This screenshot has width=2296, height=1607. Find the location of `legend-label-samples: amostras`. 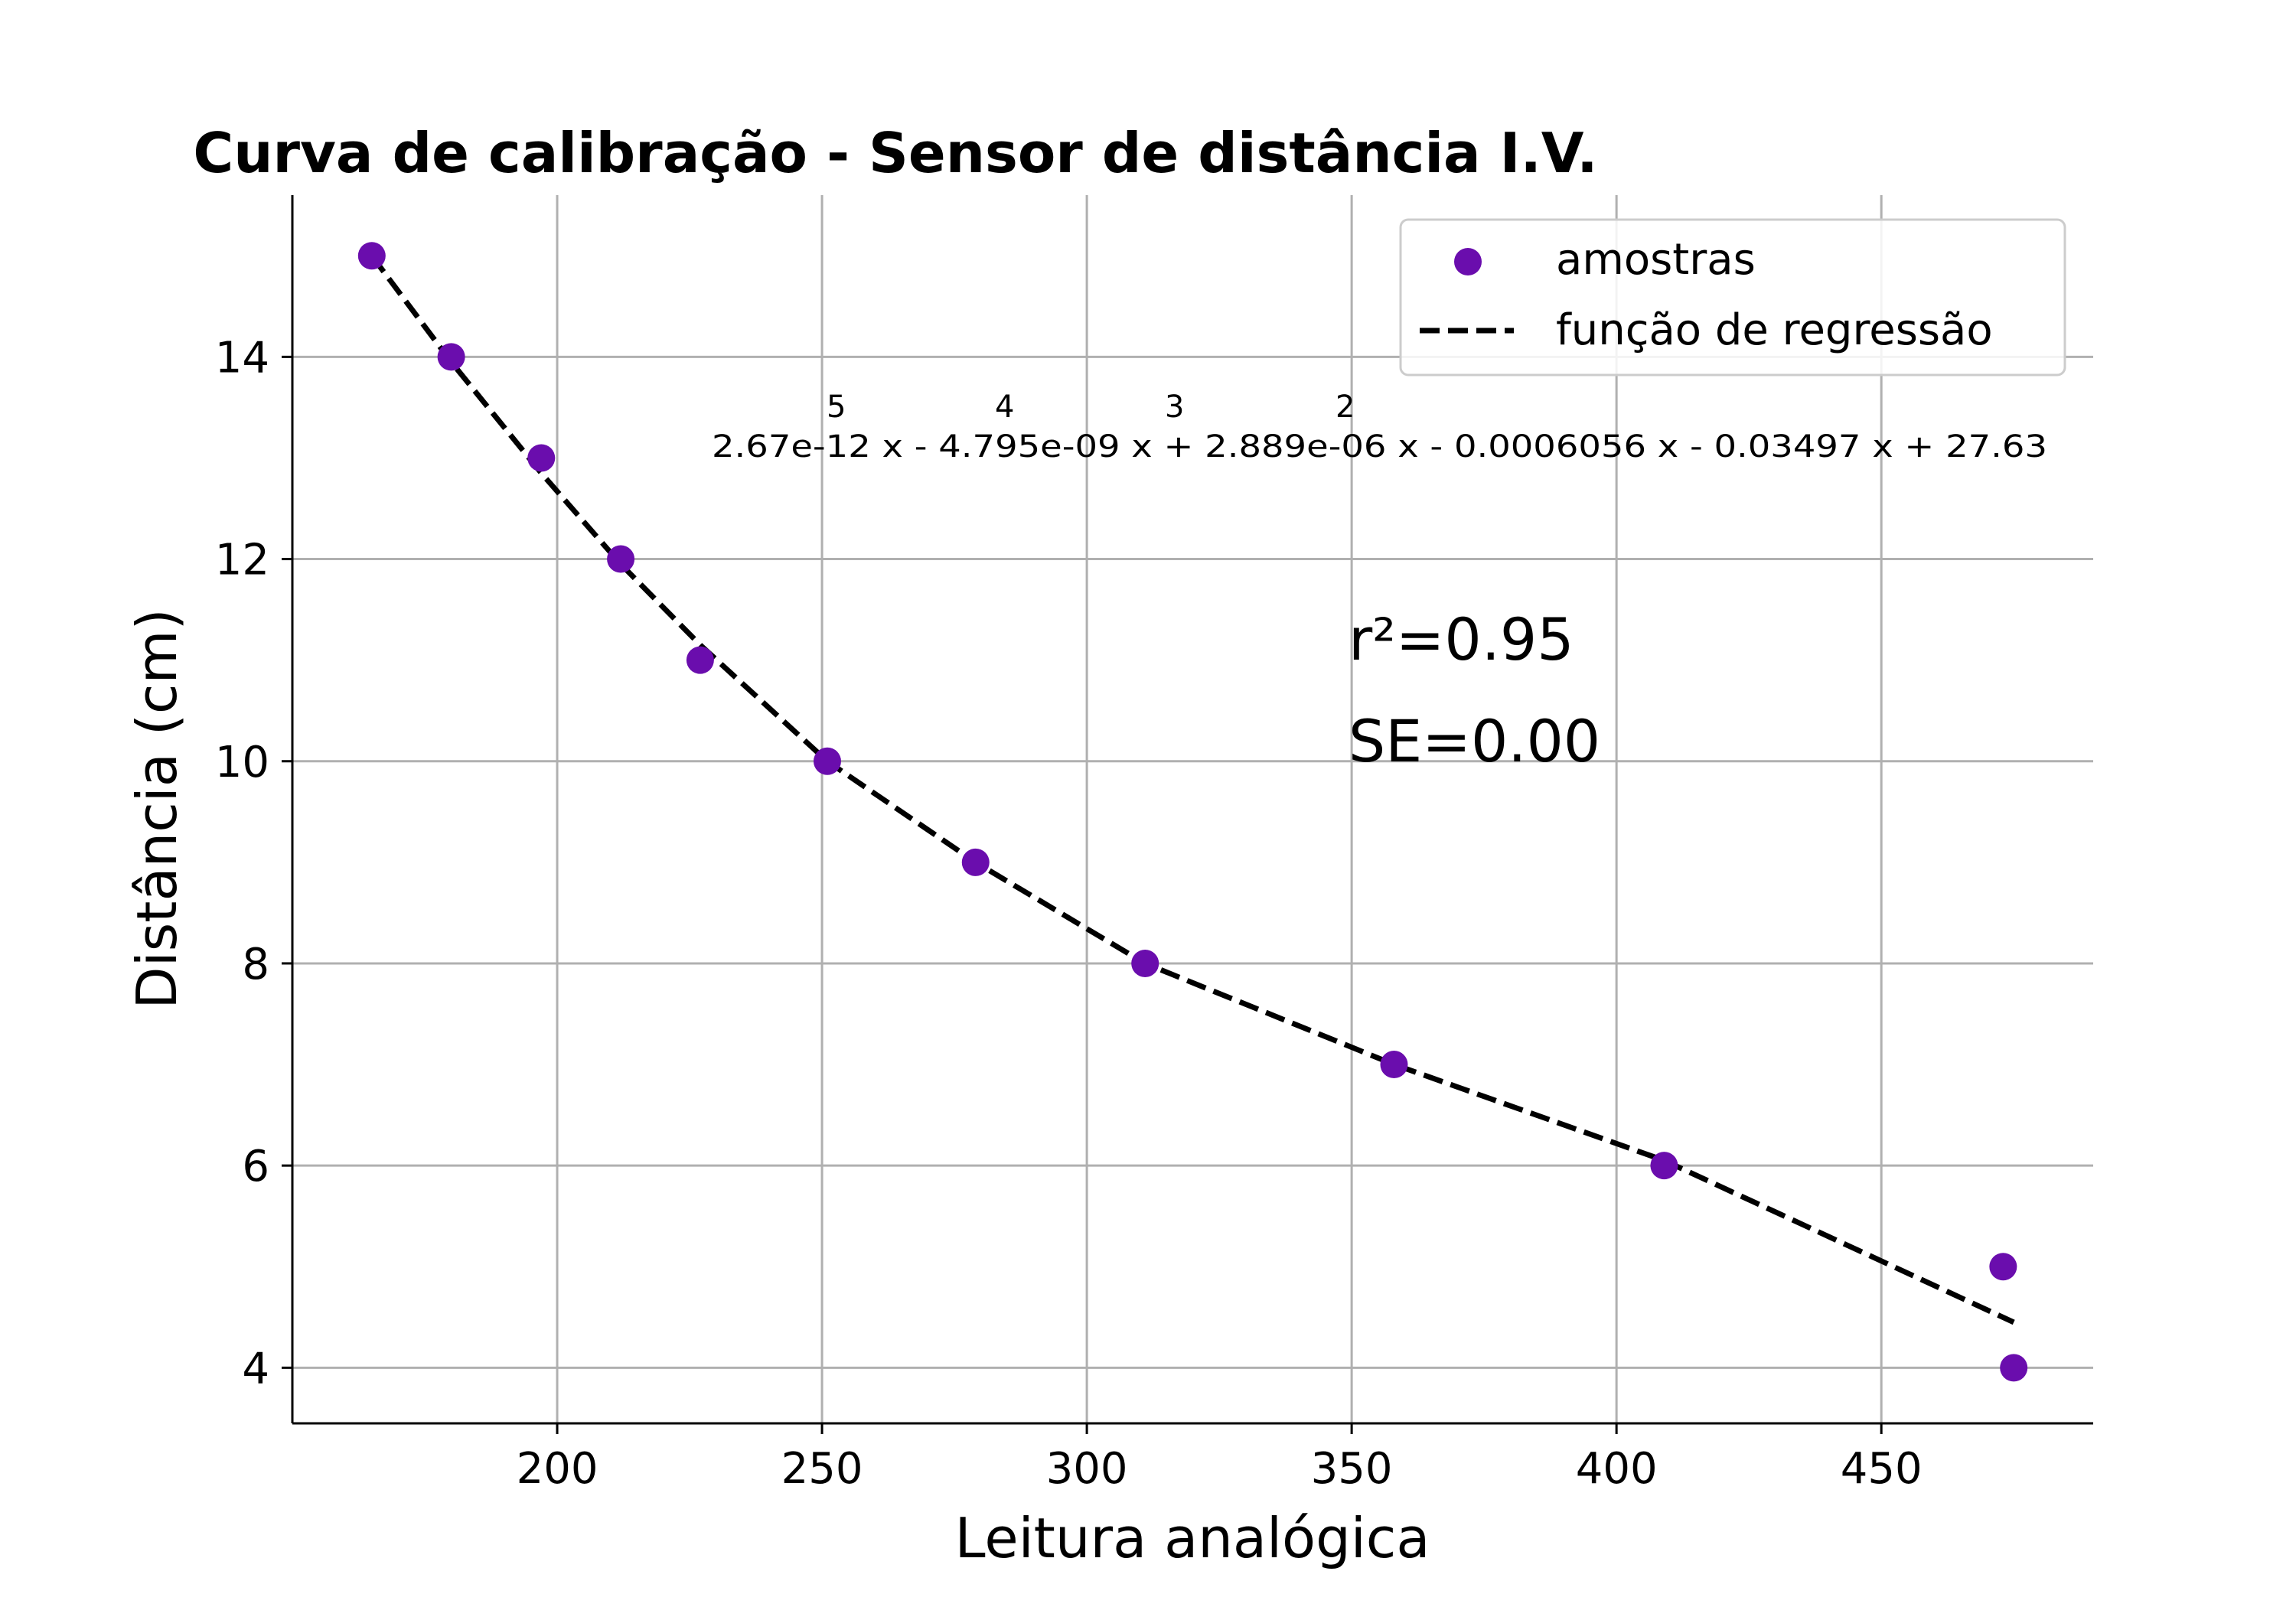

legend-label-samples: amostras is located at coordinates (1656, 260).